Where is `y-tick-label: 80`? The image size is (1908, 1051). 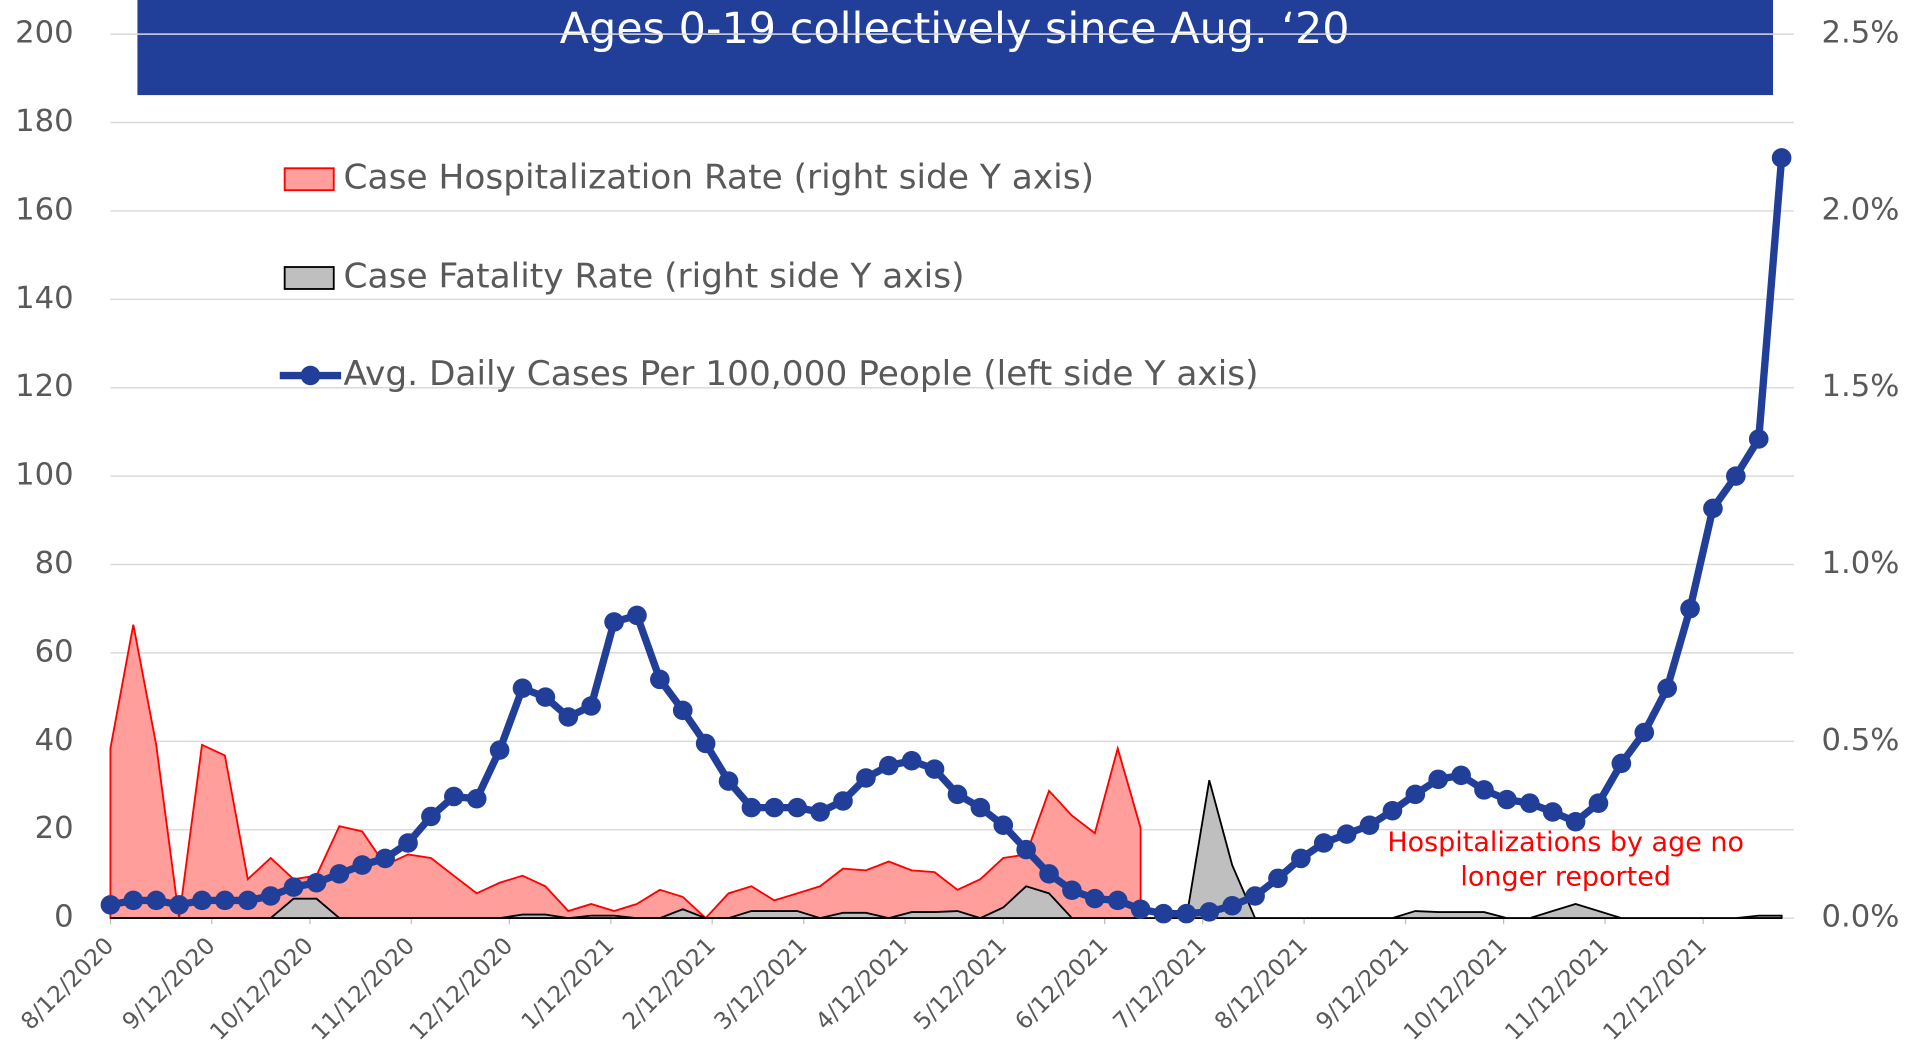 y-tick-label: 80 is located at coordinates (54, 563).